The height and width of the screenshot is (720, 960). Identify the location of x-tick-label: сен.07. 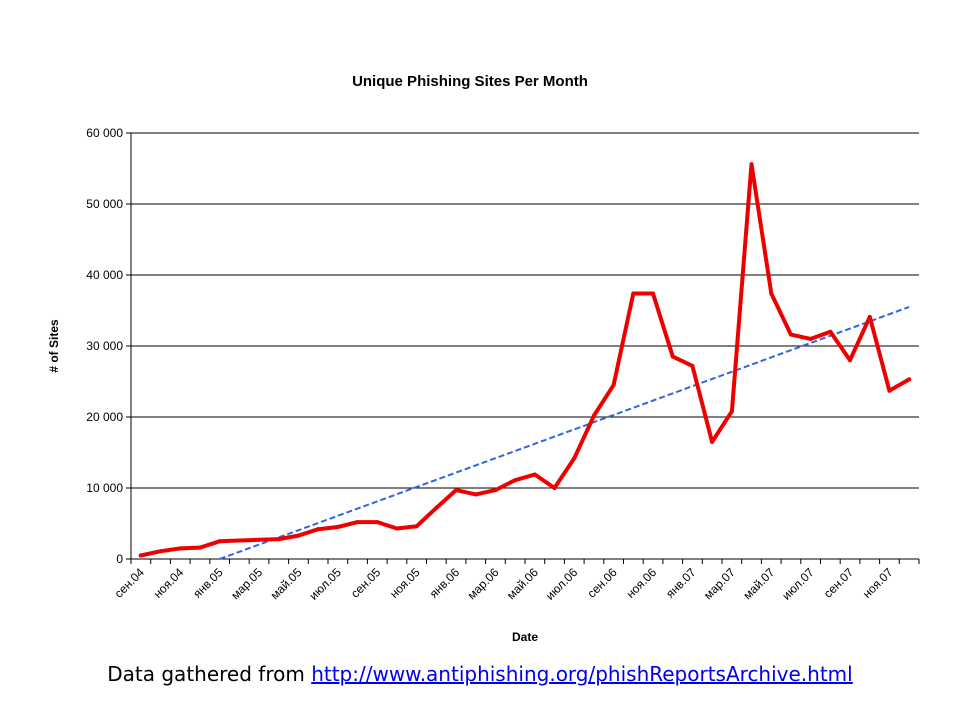
(839, 583).